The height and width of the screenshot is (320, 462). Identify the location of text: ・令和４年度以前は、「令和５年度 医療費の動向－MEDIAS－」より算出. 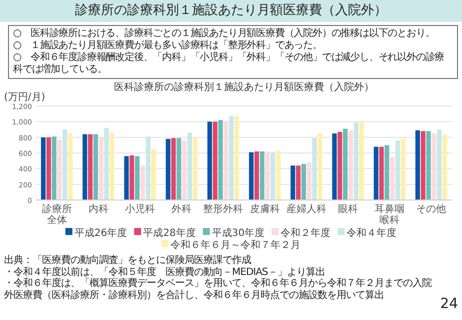
(165, 272).